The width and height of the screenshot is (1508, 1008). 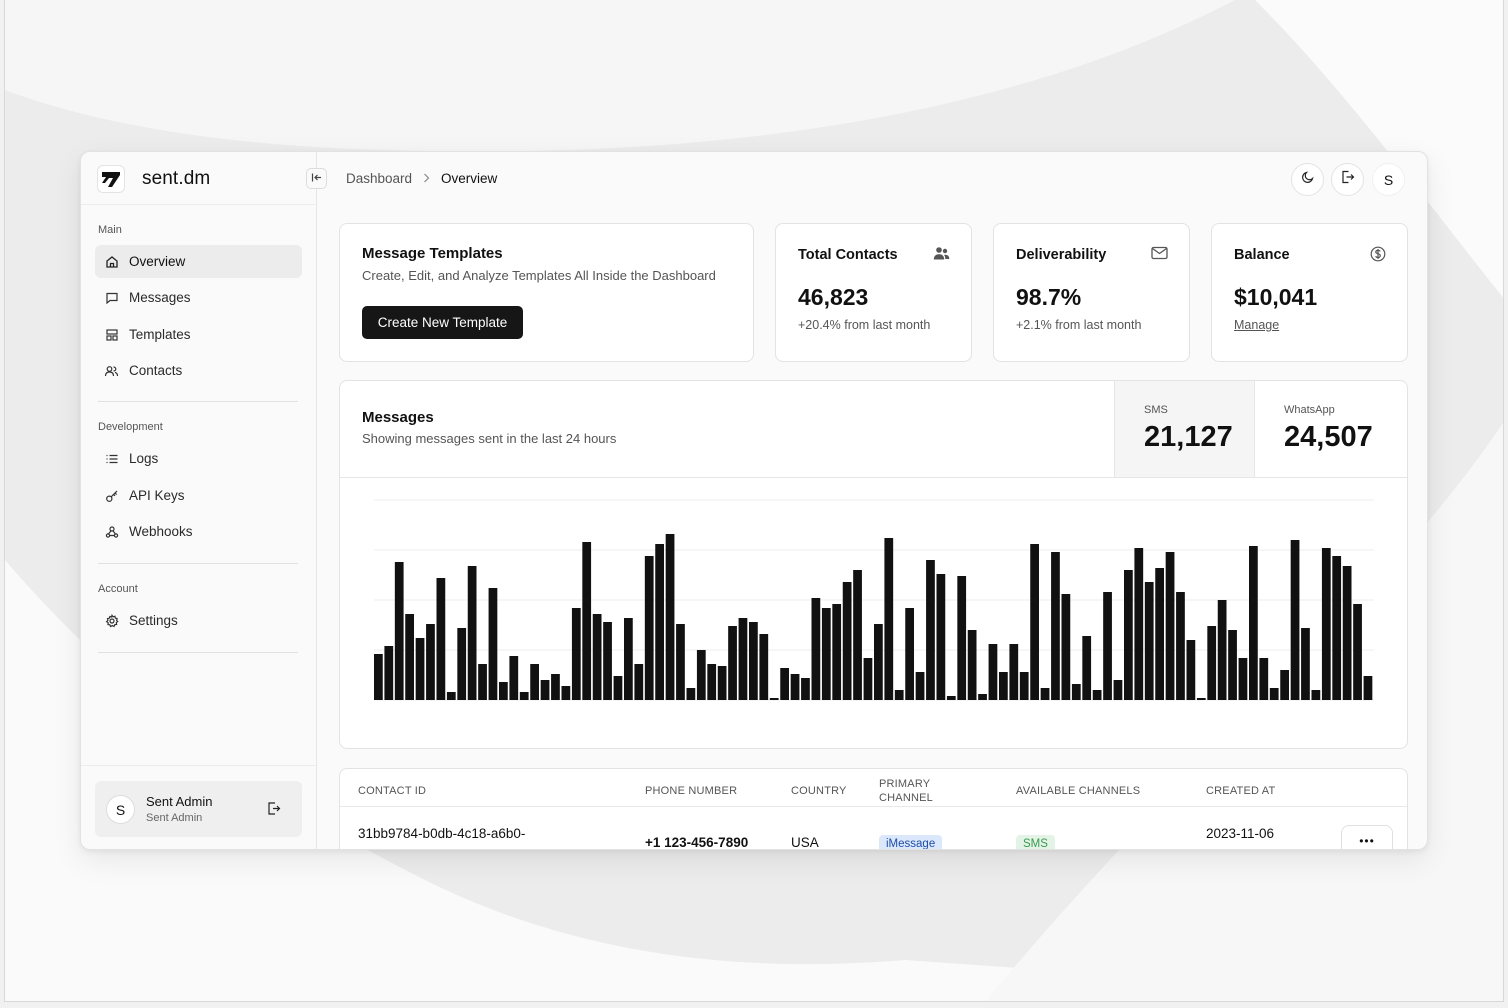 I want to click on column-header: CREATED AT, so click(x=1241, y=791).